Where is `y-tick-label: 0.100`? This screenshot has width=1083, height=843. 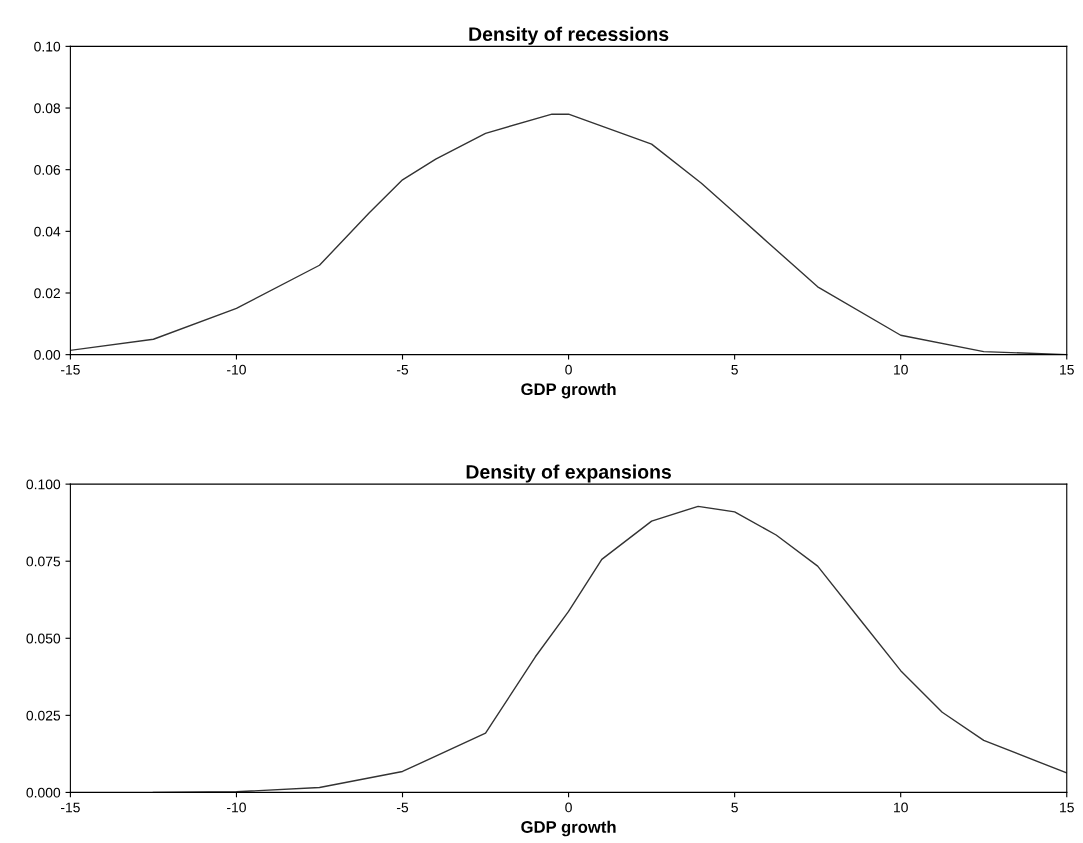 y-tick-label: 0.100 is located at coordinates (43, 484).